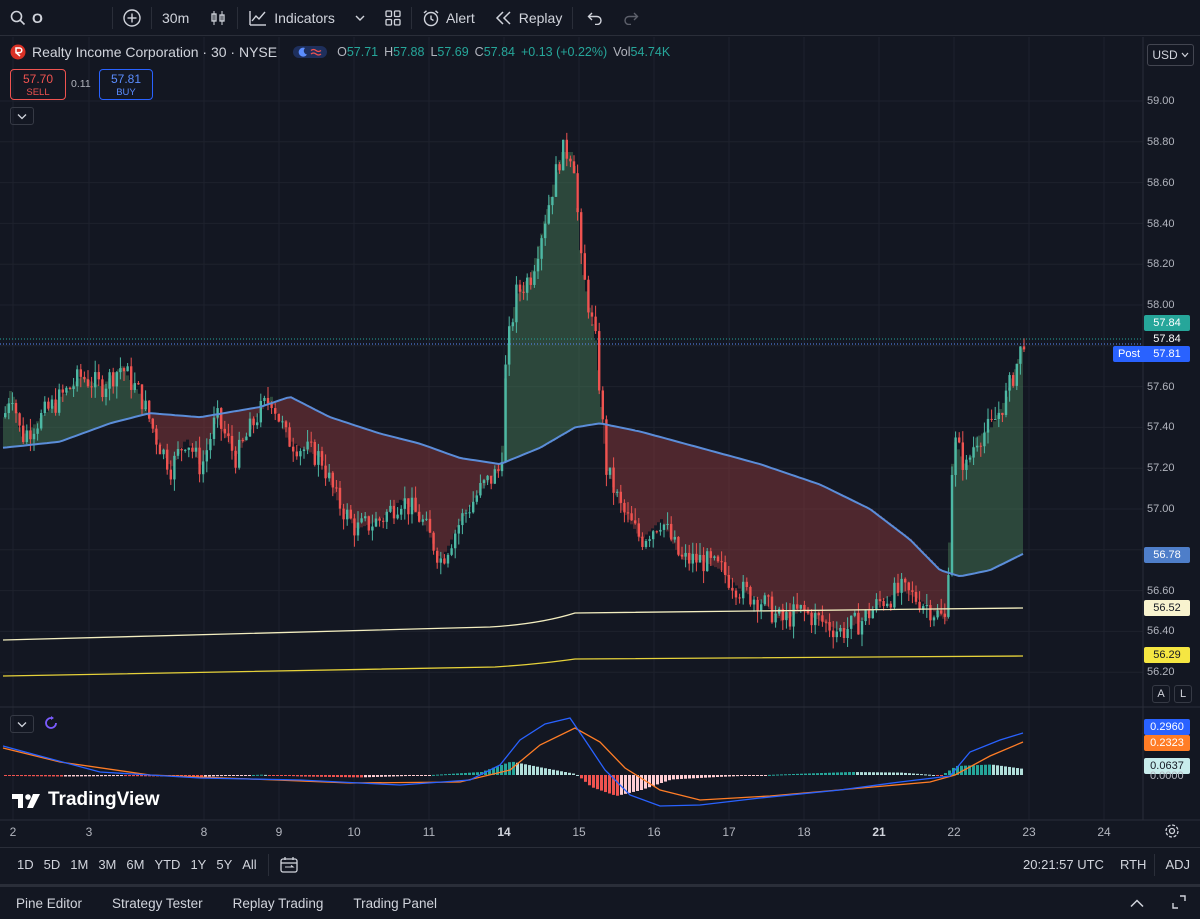  Describe the element at coordinates (310, 52) in the screenshot. I see `market-status-badge` at that location.